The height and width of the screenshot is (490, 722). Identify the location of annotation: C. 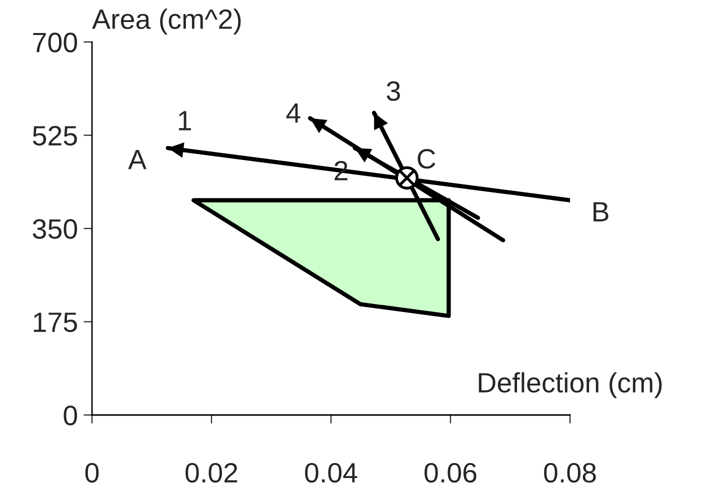
(427, 159).